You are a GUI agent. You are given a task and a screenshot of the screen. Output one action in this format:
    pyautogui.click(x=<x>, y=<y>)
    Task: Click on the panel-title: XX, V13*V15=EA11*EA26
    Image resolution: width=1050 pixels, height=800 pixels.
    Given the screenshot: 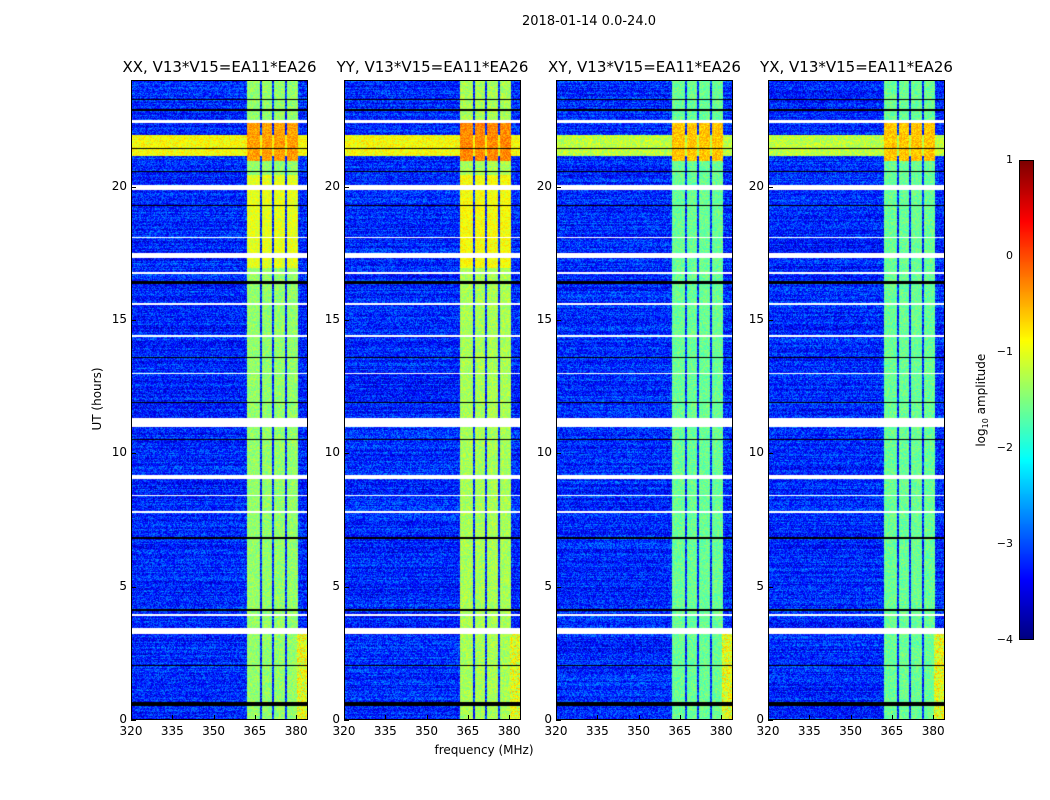 What is the action you would take?
    pyautogui.click(x=219, y=67)
    